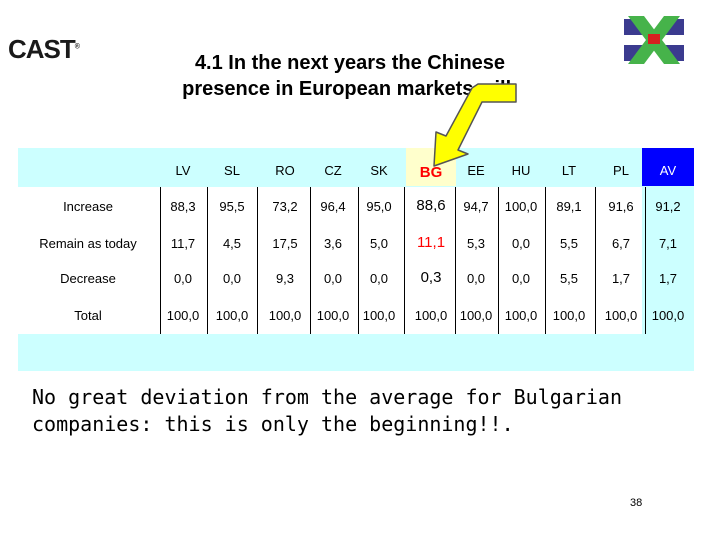 The image size is (720, 540). Describe the element at coordinates (668, 170) in the screenshot. I see `column-header-av: AV` at that location.